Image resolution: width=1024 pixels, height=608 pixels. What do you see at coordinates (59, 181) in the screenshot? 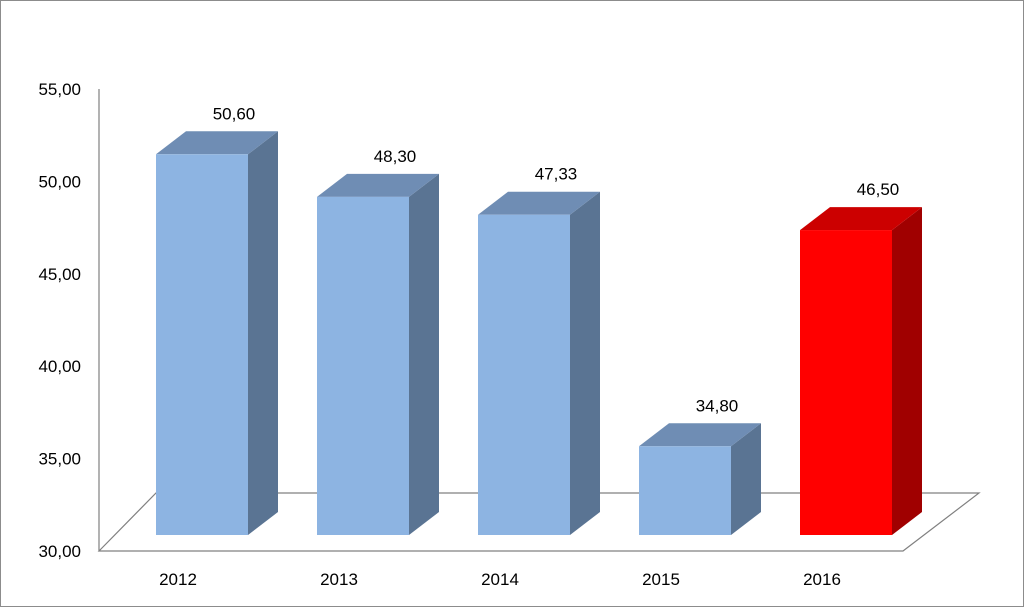
I see `y-tick-label: 50,00` at bounding box center [59, 181].